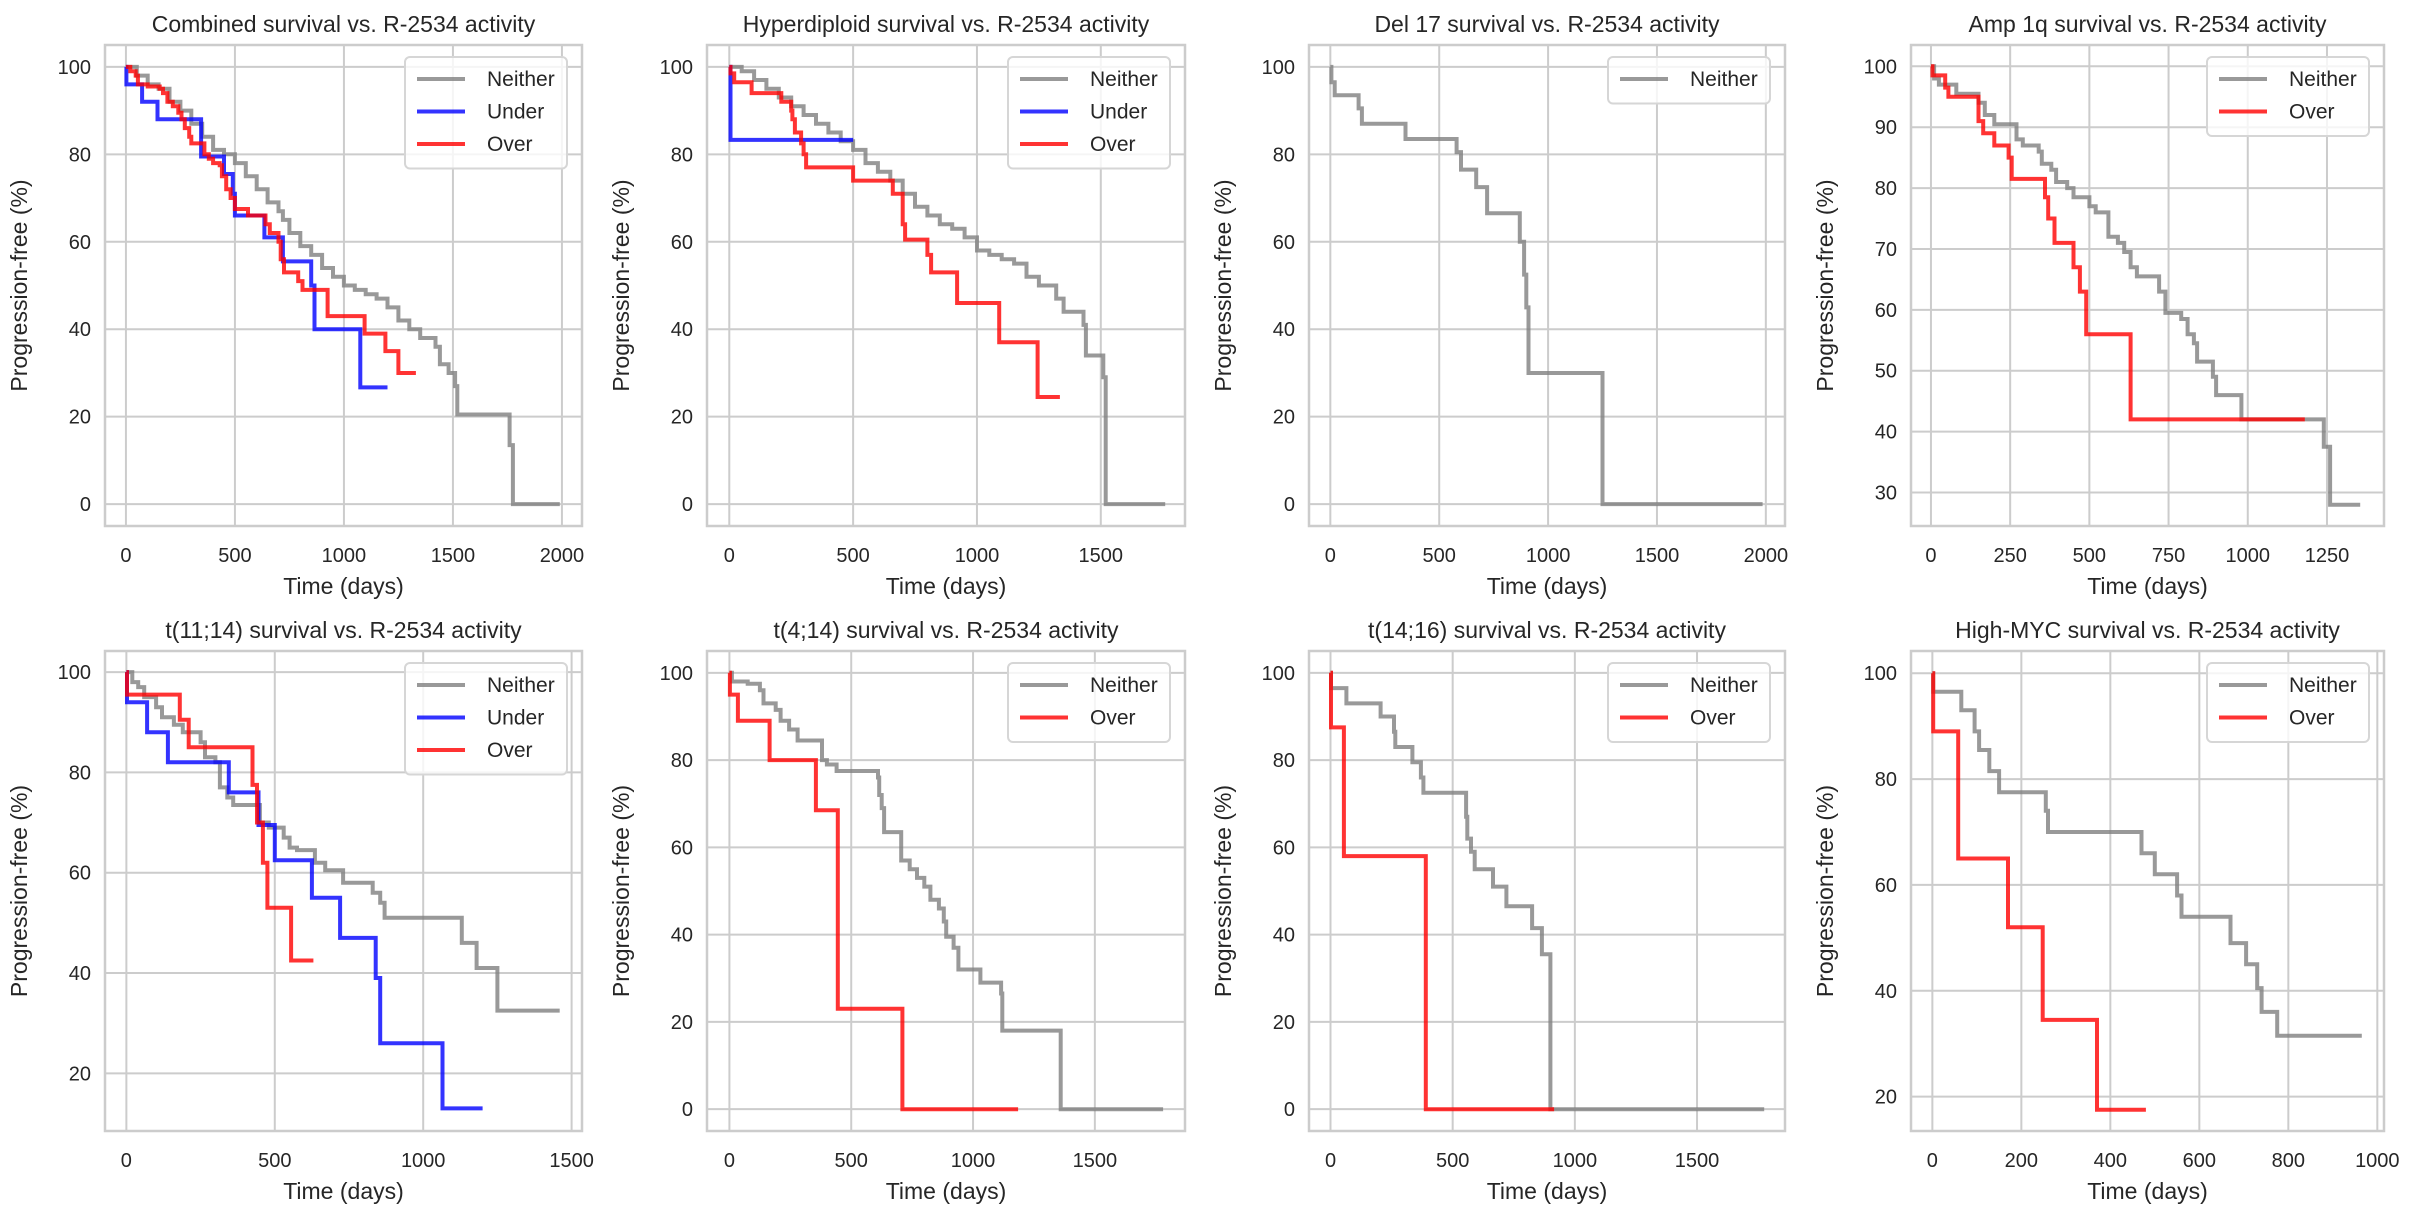 The image size is (2418, 1218). Describe the element at coordinates (946, 630) in the screenshot. I see `chart-title: t(4;14) survival vs. R-2534 activity` at that location.